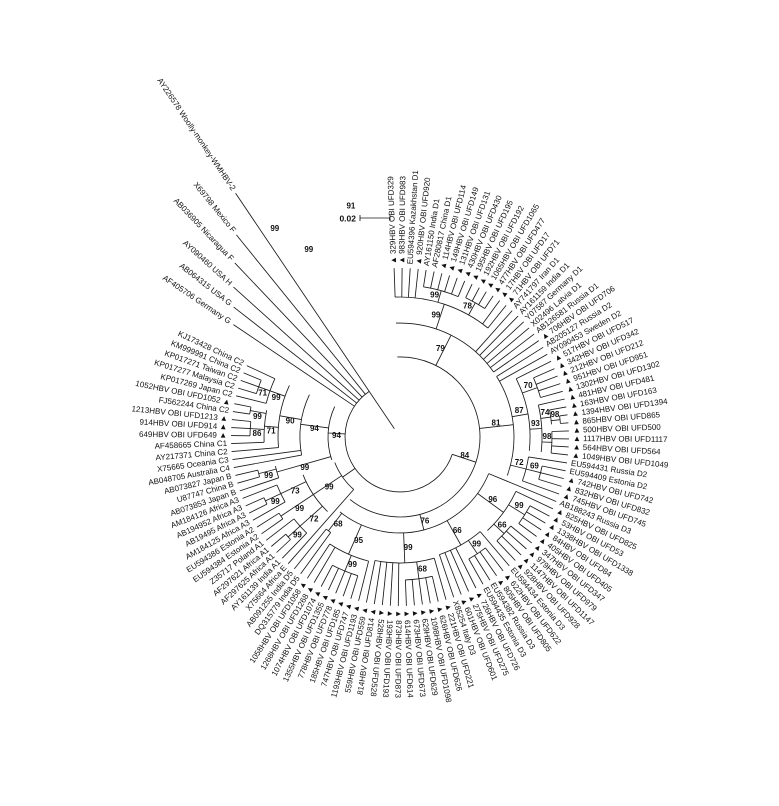 The height and width of the screenshot is (806, 779). Describe the element at coordinates (408, 654) in the screenshot. I see `taxon-label: ▲ 614HBV OBI UFD614` at that location.